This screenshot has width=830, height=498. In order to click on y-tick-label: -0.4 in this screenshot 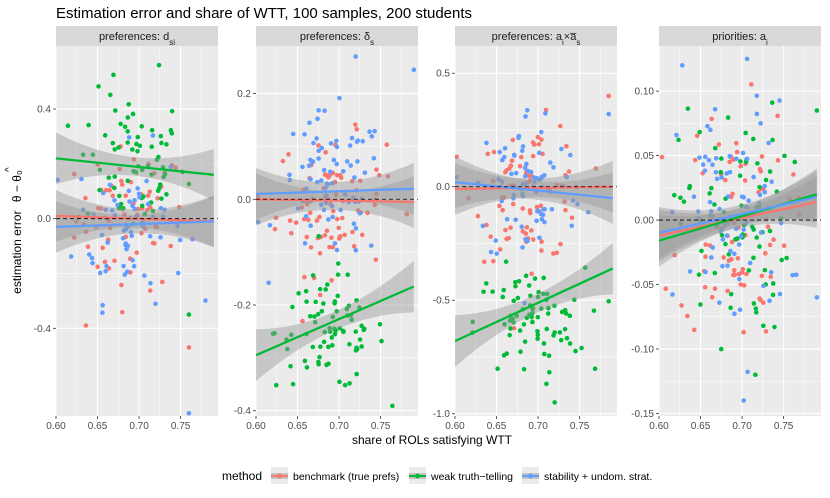, I will do `click(243, 411)`.